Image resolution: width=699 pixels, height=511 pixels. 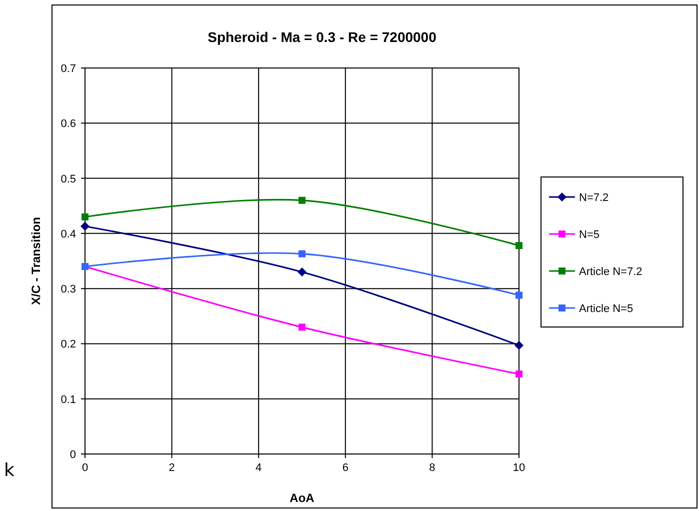 What do you see at coordinates (594, 198) in the screenshot?
I see `legend-label: N=7.2` at bounding box center [594, 198].